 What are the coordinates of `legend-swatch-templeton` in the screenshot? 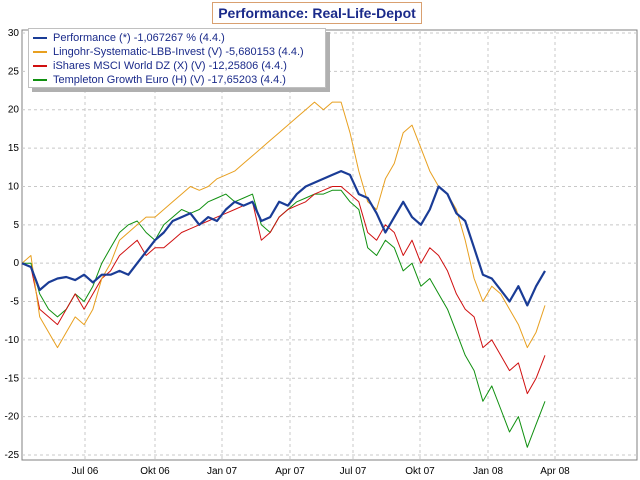 It's located at (40, 80).